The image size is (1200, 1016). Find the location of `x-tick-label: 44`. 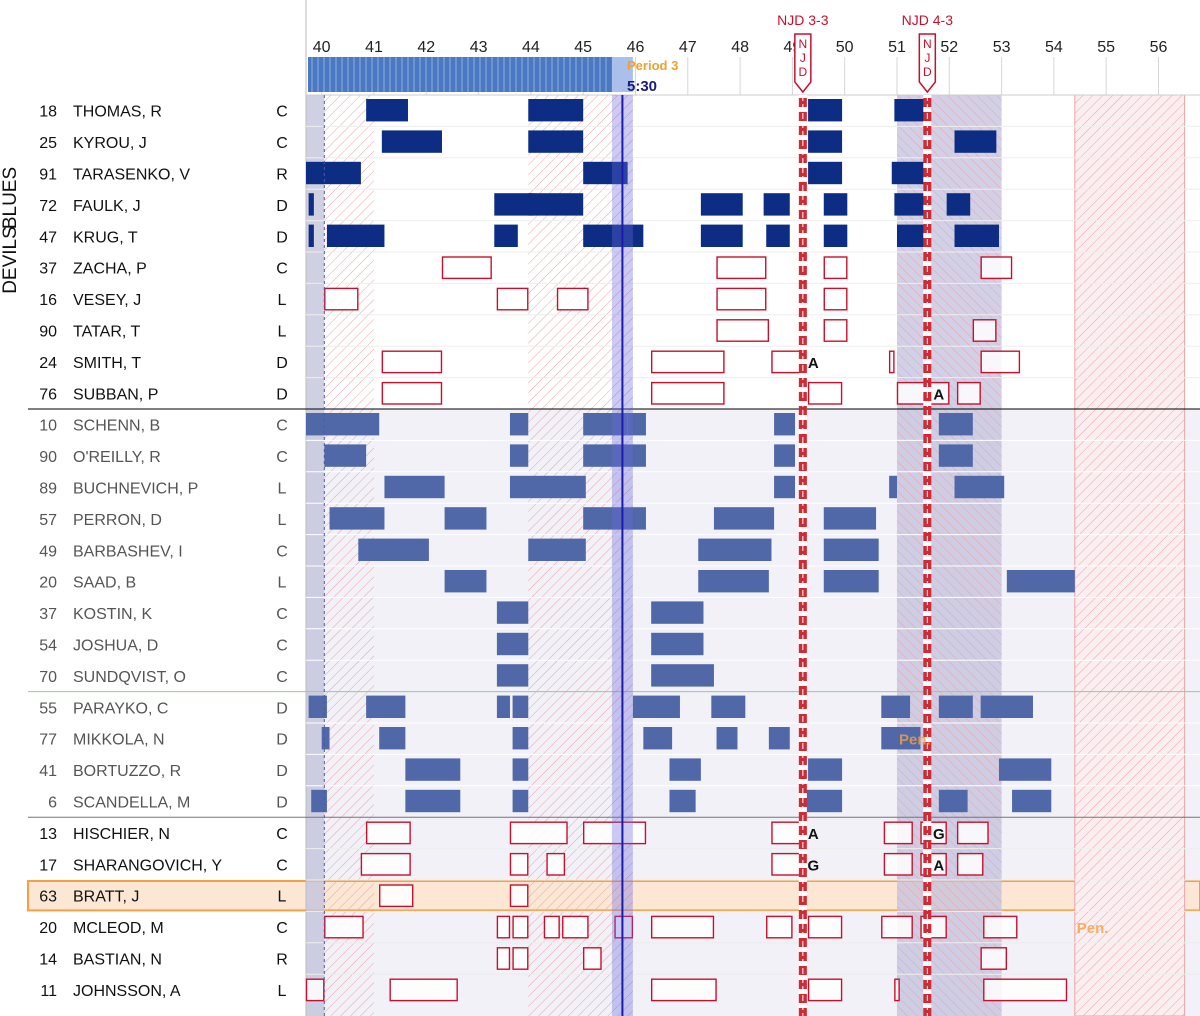

x-tick-label: 44 is located at coordinates (531, 47).